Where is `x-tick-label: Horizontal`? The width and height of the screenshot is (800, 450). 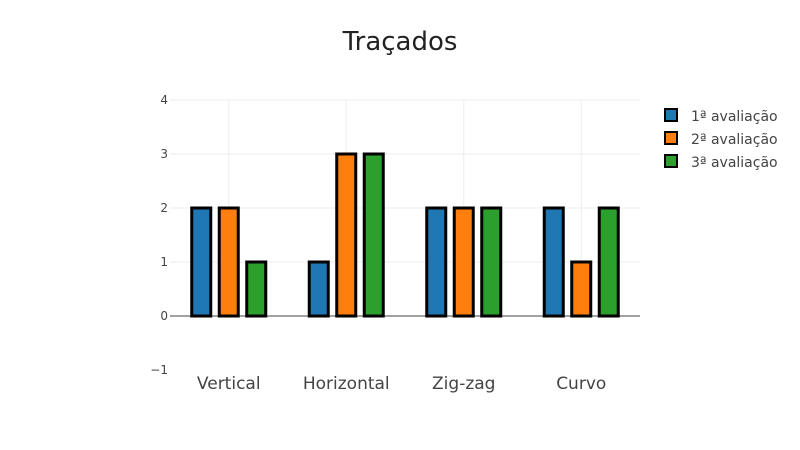
x-tick-label: Horizontal is located at coordinates (346, 384).